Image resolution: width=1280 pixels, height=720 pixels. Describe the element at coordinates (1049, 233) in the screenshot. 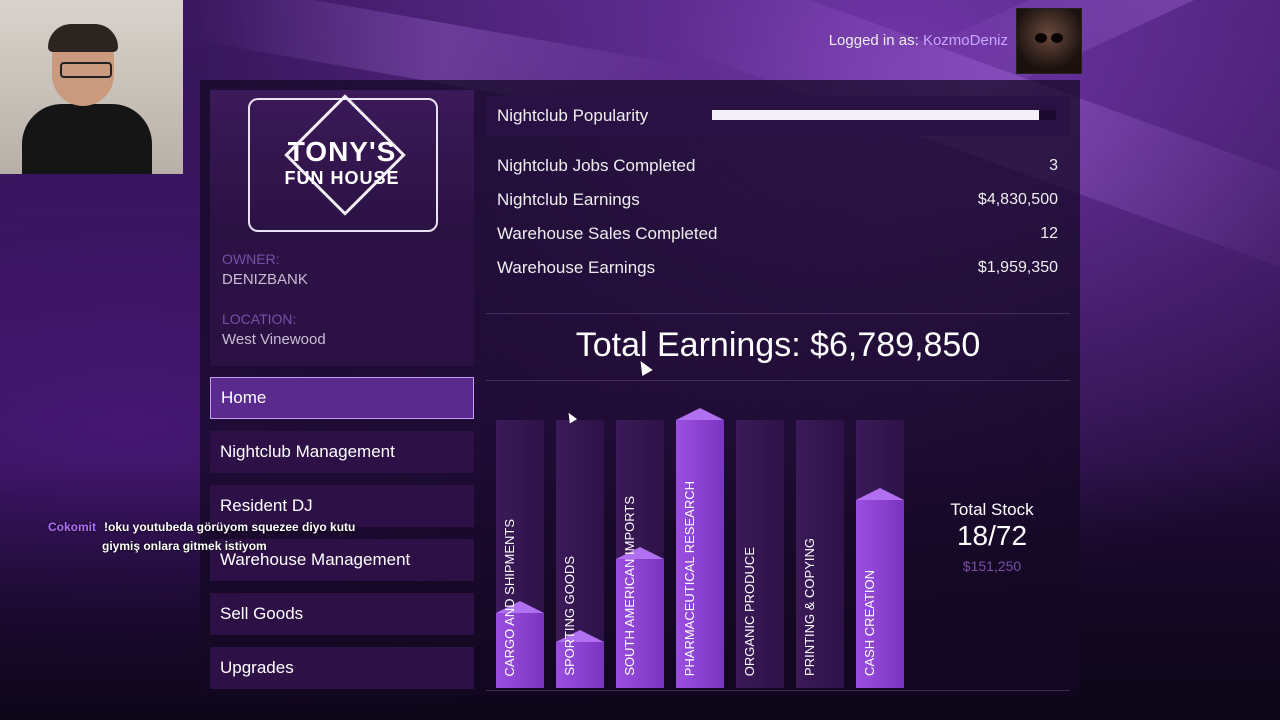

I see `stat-value-warehouse-sales: 12` at that location.